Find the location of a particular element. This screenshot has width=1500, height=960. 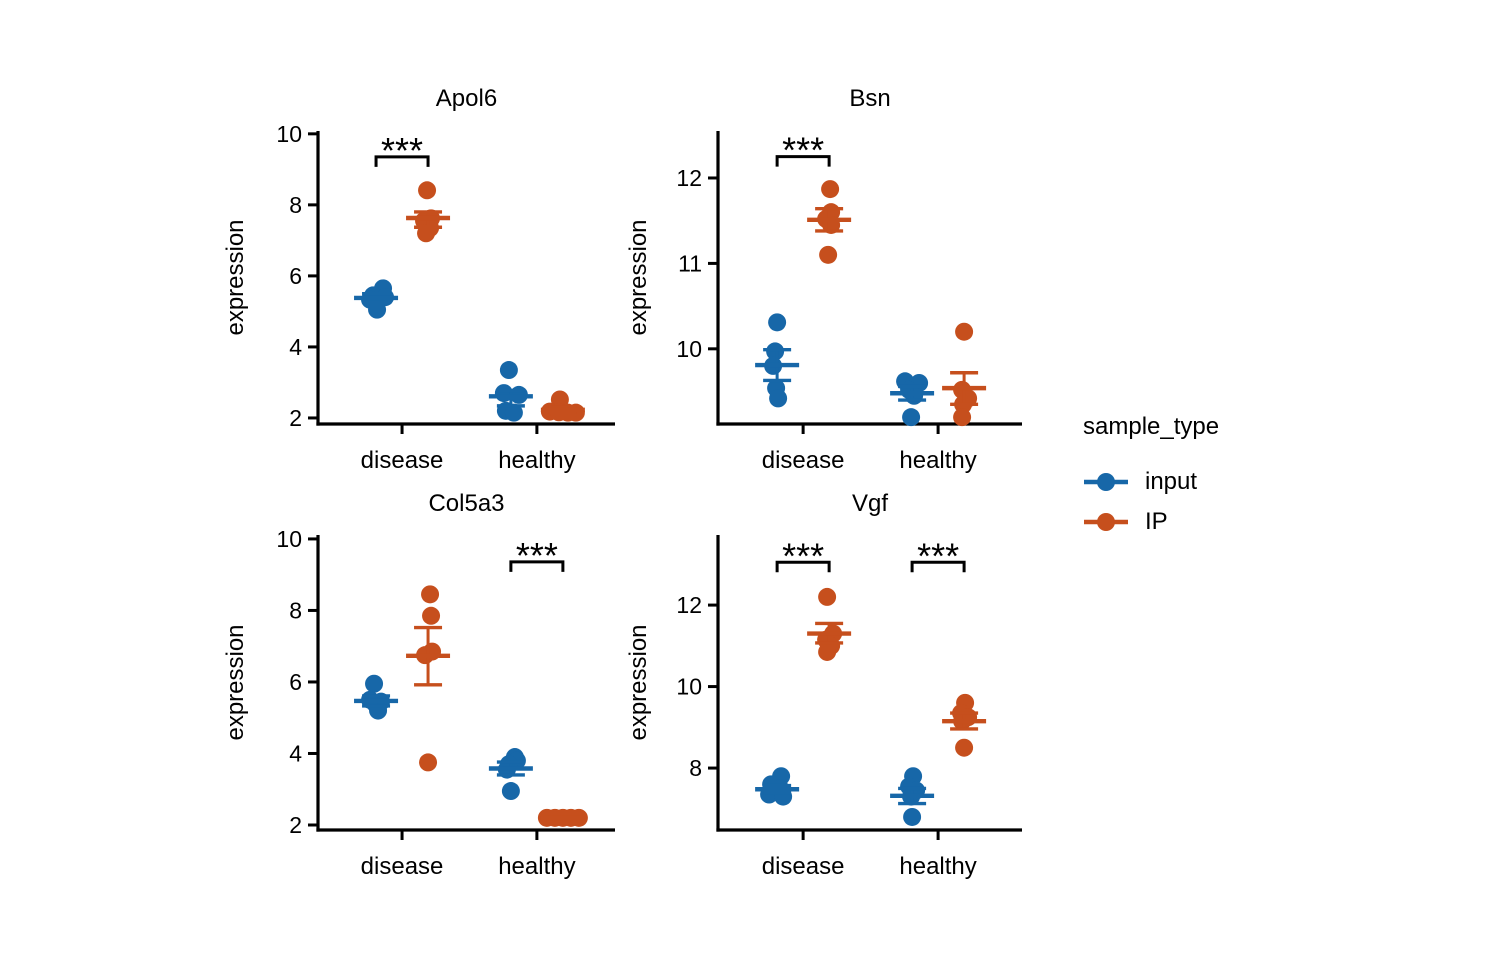

legend-key-ip-icon is located at coordinates (1106, 522).